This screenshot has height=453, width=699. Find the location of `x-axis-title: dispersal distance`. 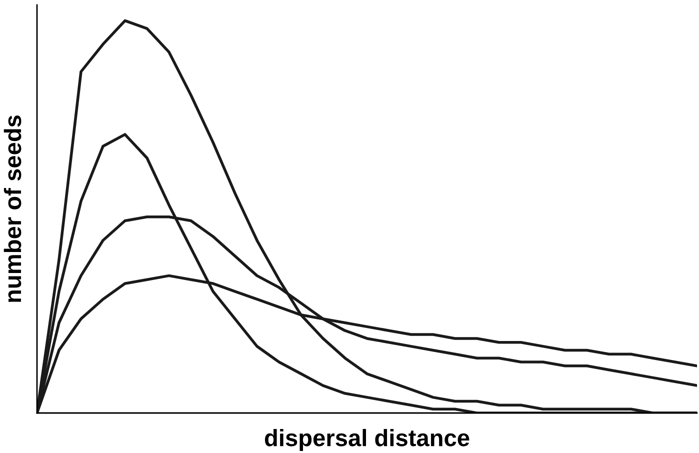

x-axis-title: dispersal distance is located at coordinates (367, 439).